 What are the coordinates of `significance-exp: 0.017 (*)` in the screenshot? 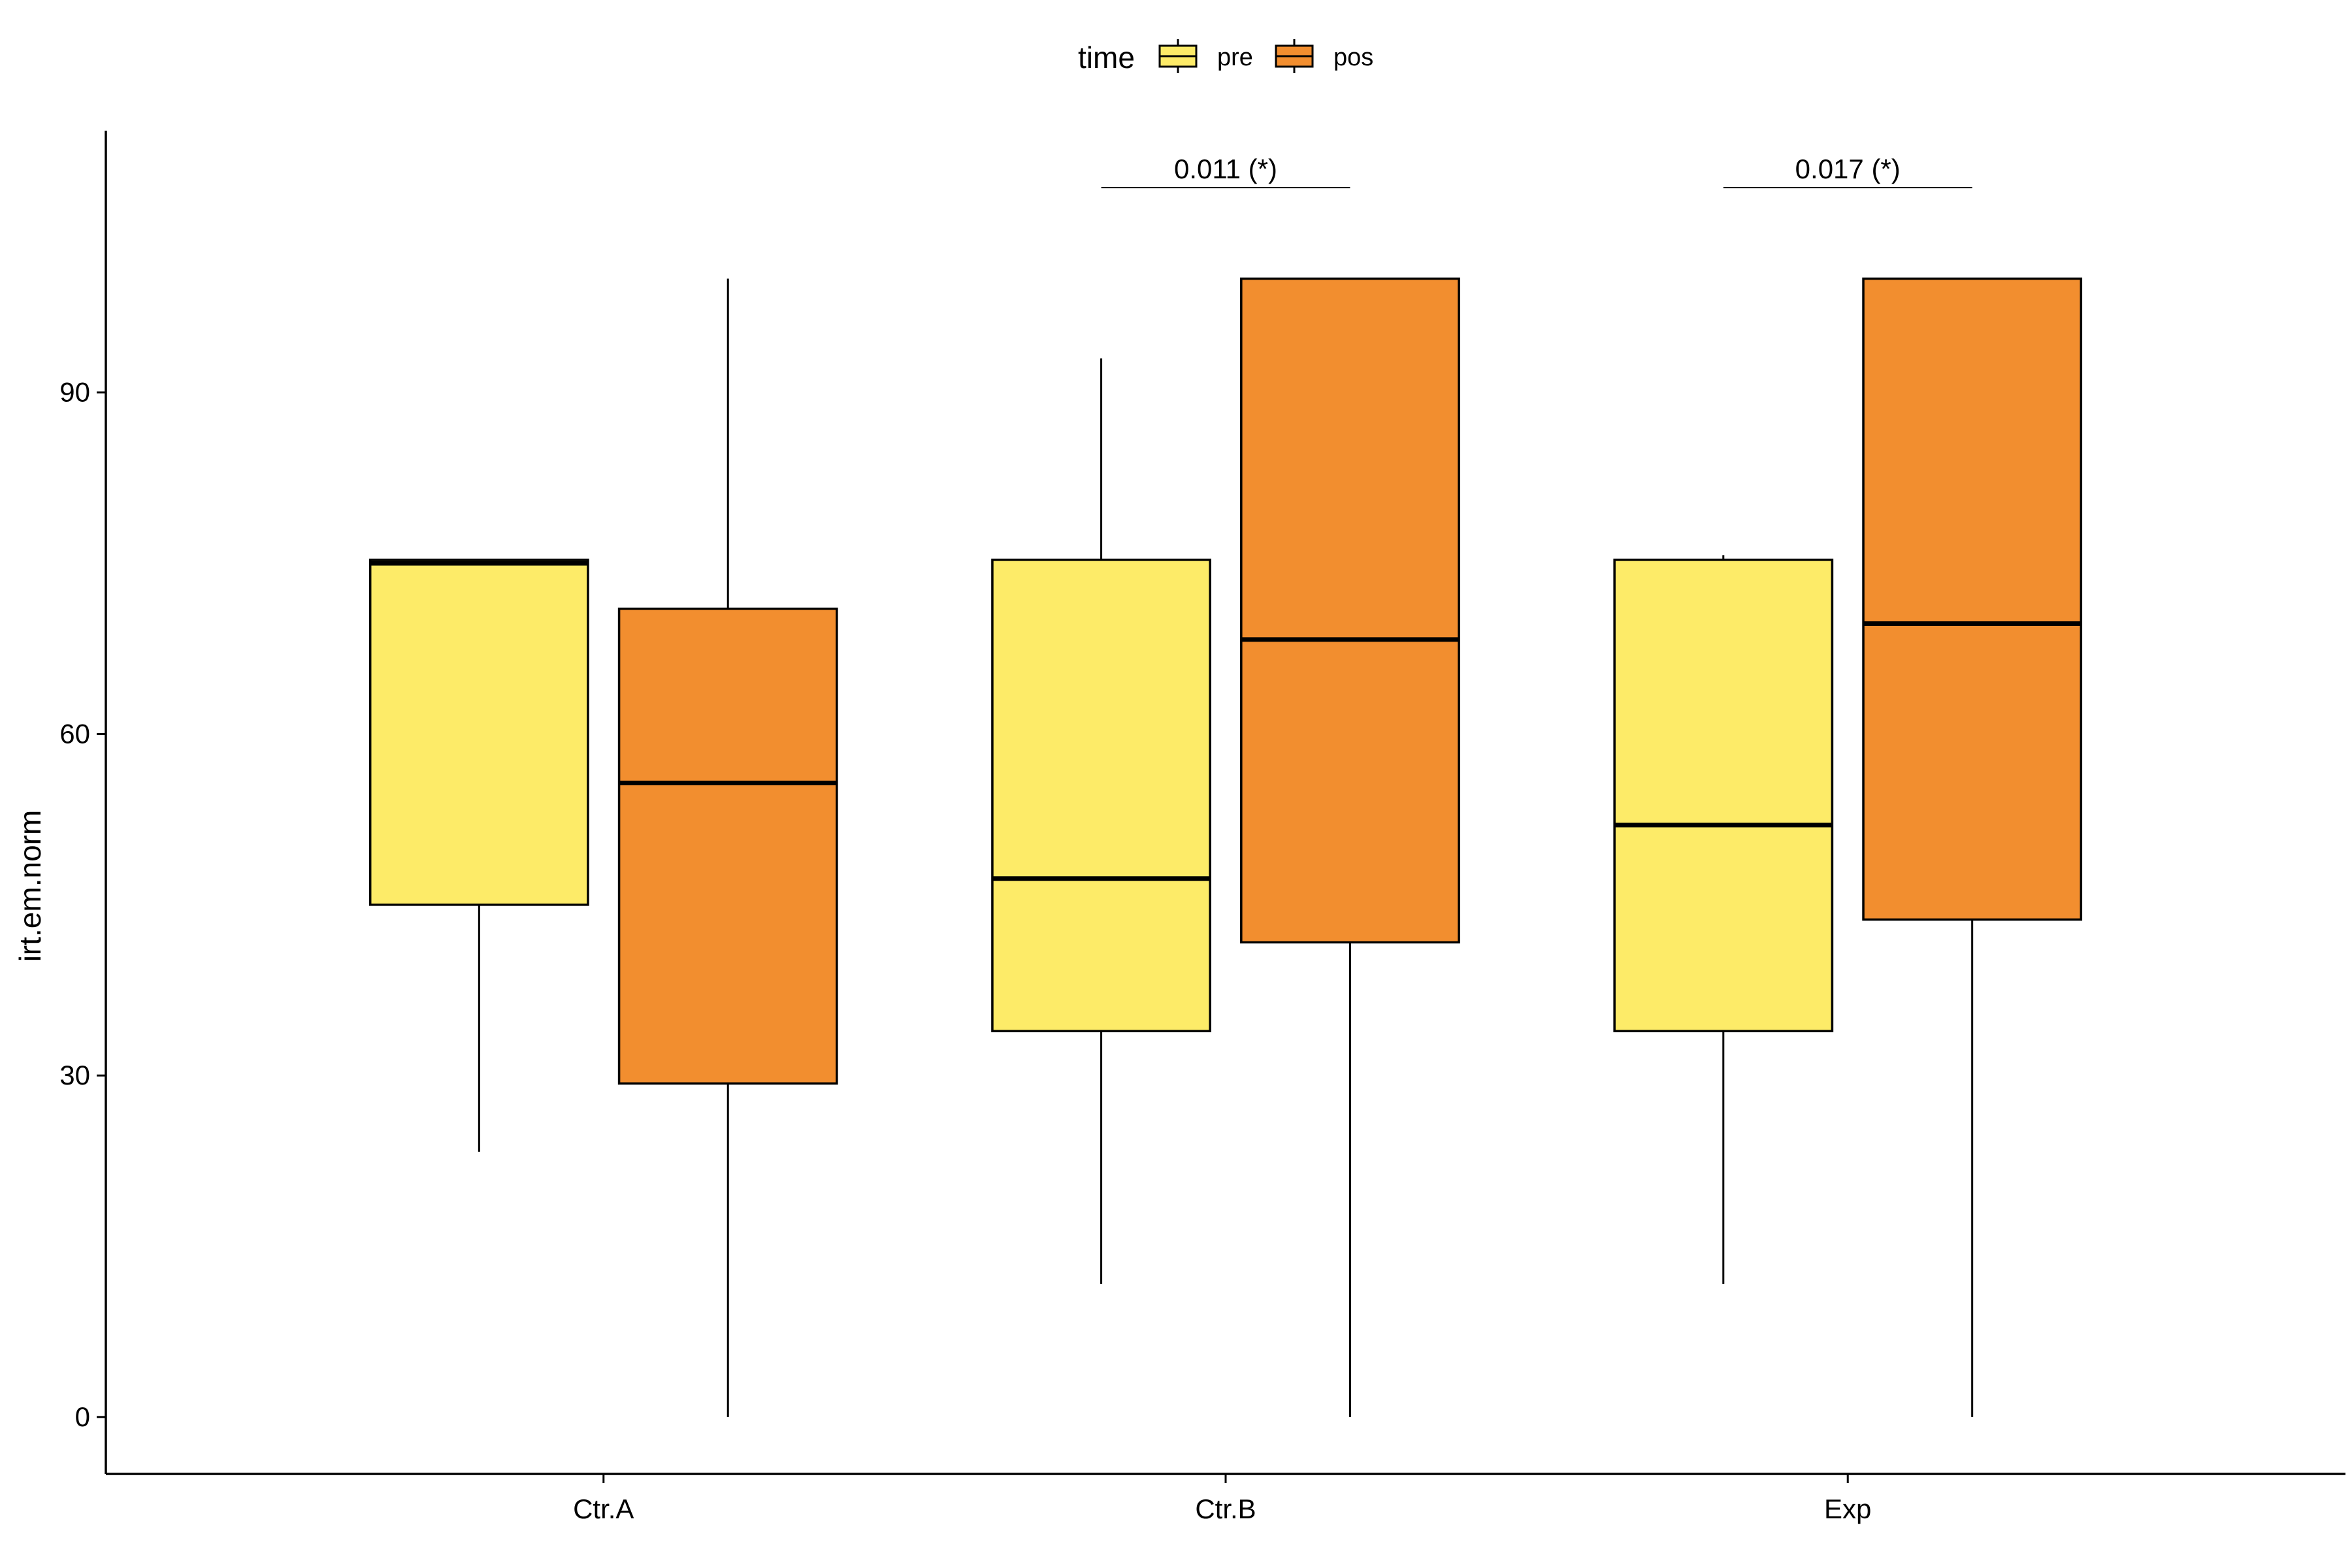 It's located at (1847, 171).